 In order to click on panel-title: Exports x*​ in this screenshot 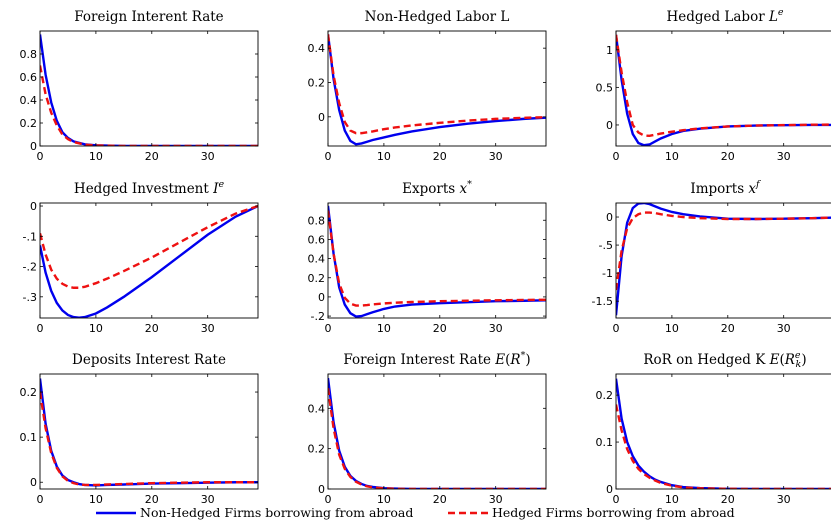, I will do `click(437, 188)`.